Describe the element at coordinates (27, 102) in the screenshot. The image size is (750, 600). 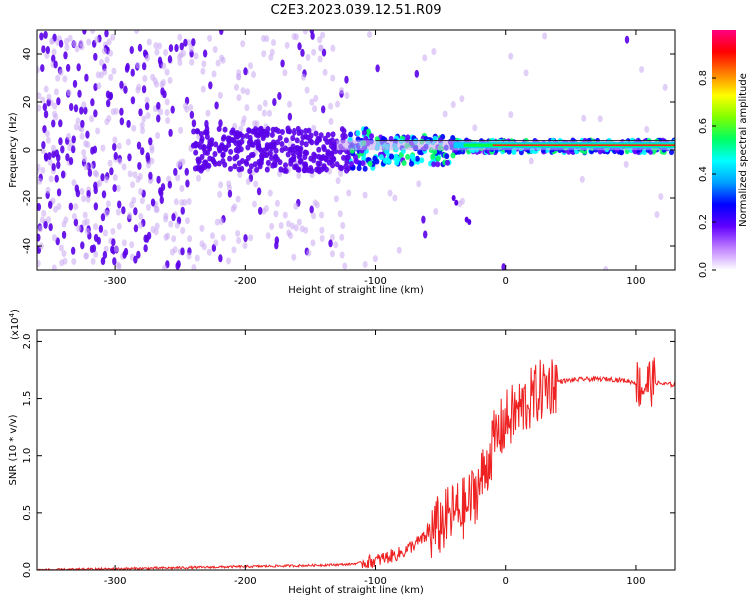
I see `spectrogram-y-tick-label: 20` at that location.